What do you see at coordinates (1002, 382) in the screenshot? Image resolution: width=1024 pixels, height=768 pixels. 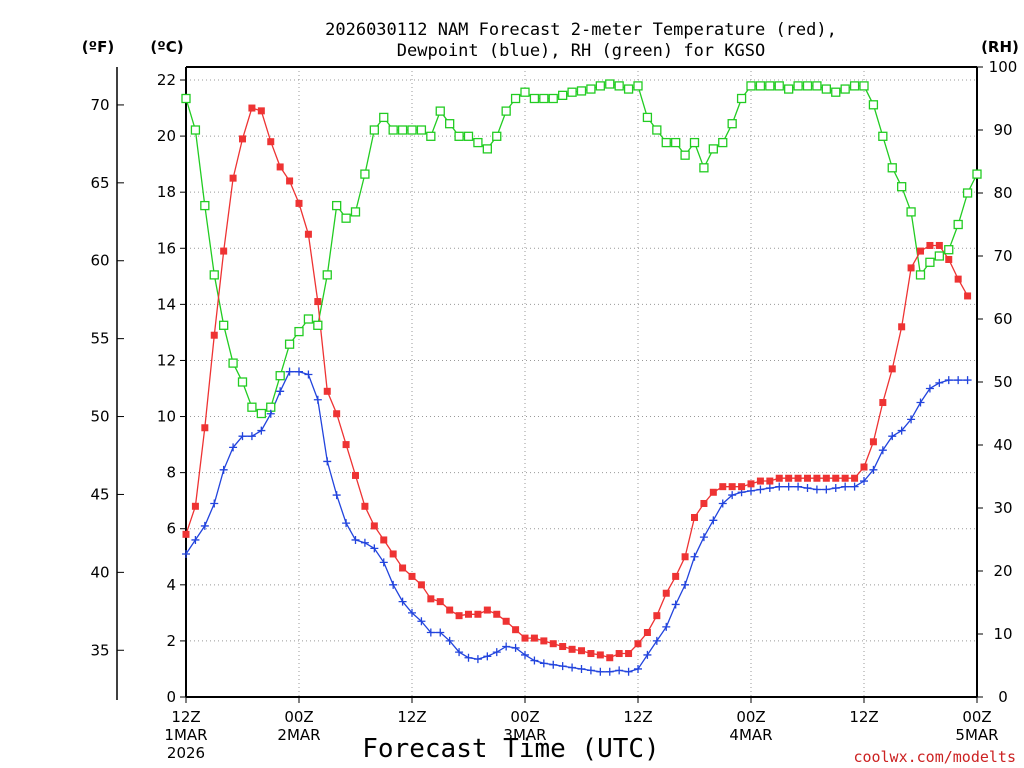 I see `tick-label-rh: 50` at bounding box center [1002, 382].